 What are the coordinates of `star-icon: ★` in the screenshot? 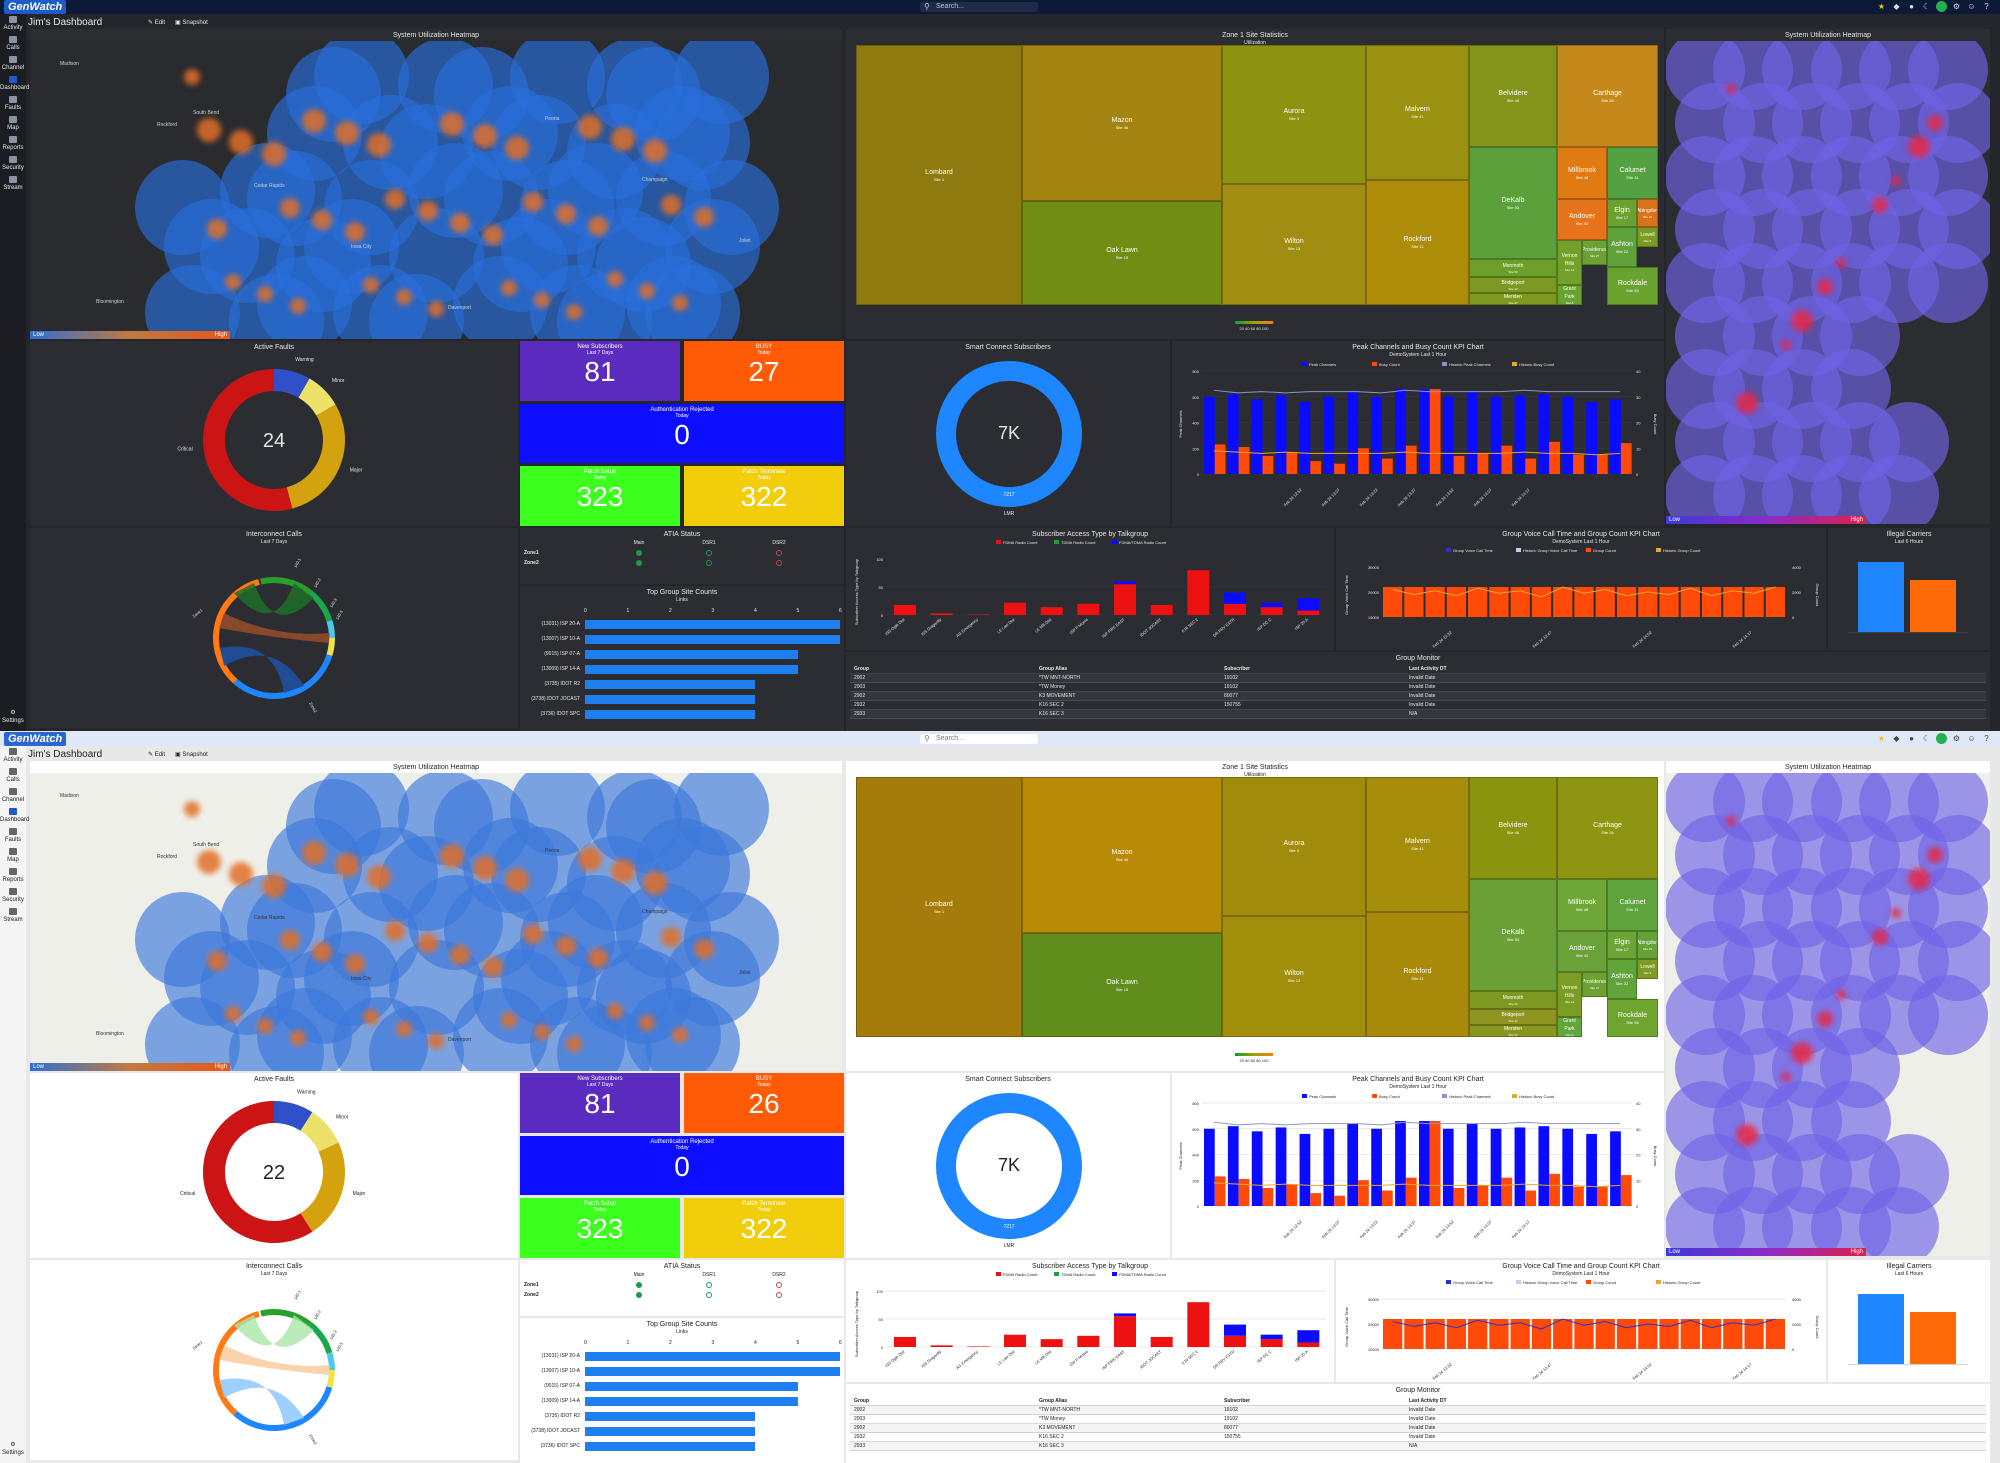 It's located at (1881, 6).